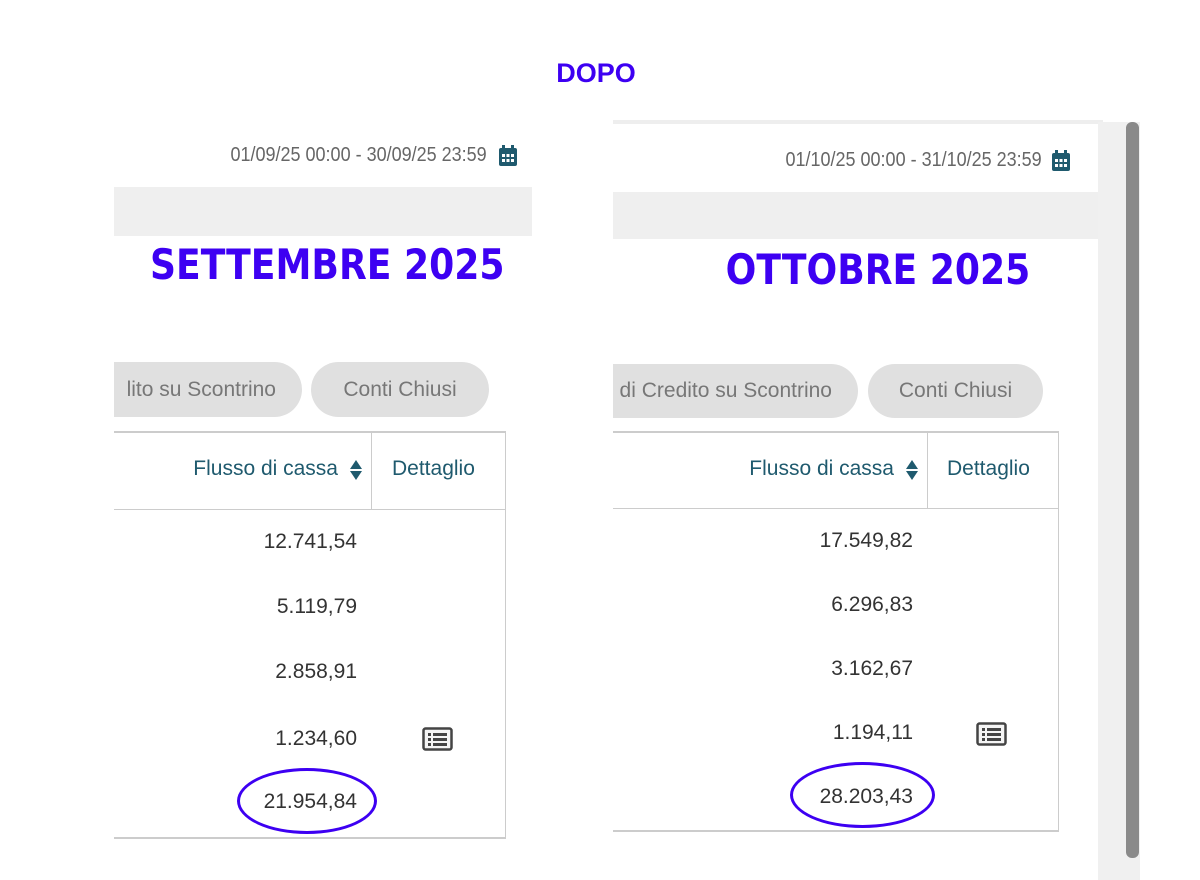 The width and height of the screenshot is (1200, 880). Describe the element at coordinates (866, 540) in the screenshot. I see `table-row-value: 17.549,82` at that location.